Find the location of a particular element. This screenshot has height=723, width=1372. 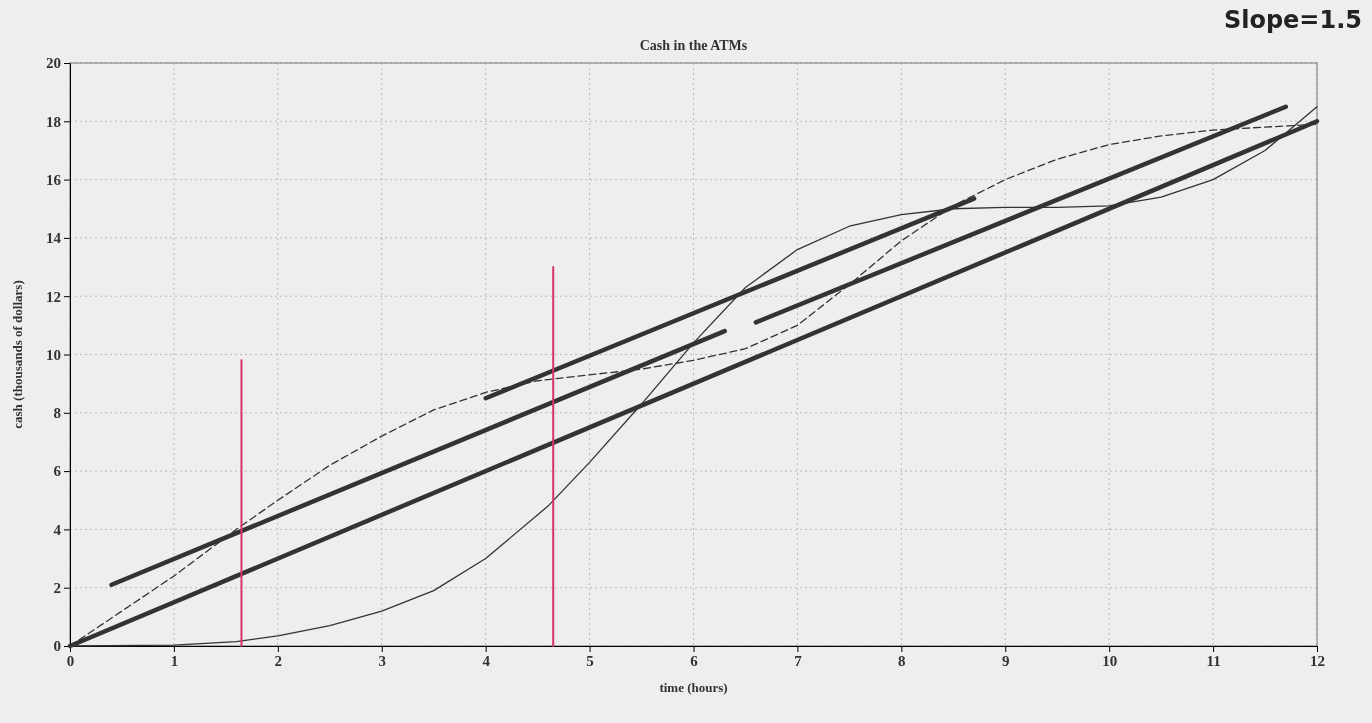

x-tick-label: 3 is located at coordinates (382, 660).